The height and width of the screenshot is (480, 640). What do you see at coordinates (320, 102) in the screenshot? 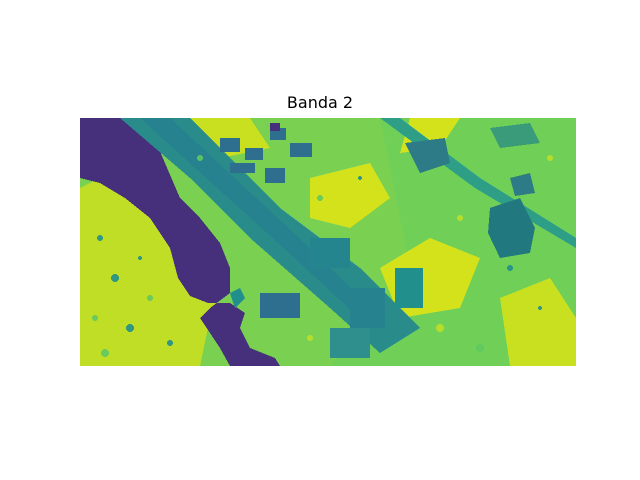
I see `figure-title: Banda 2` at bounding box center [320, 102].